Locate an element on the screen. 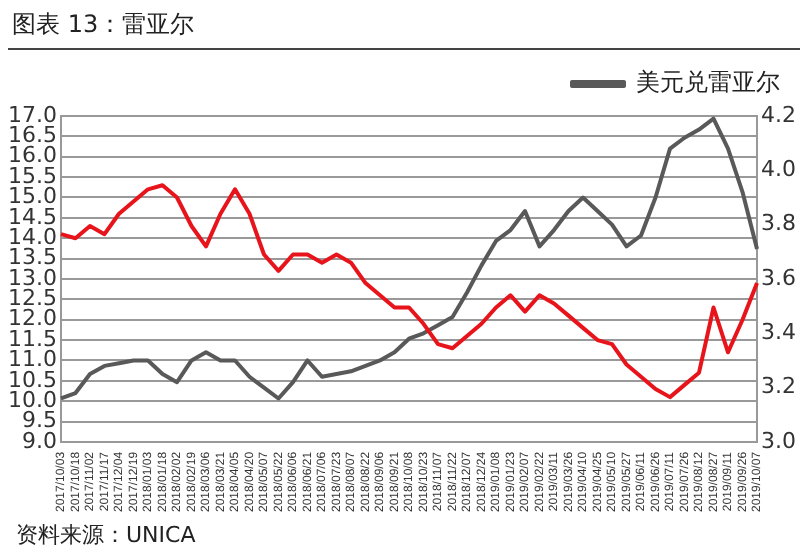 Image resolution: width=808 pixels, height=558 pixels. text: 资料来源：UNICA is located at coordinates (106, 535).